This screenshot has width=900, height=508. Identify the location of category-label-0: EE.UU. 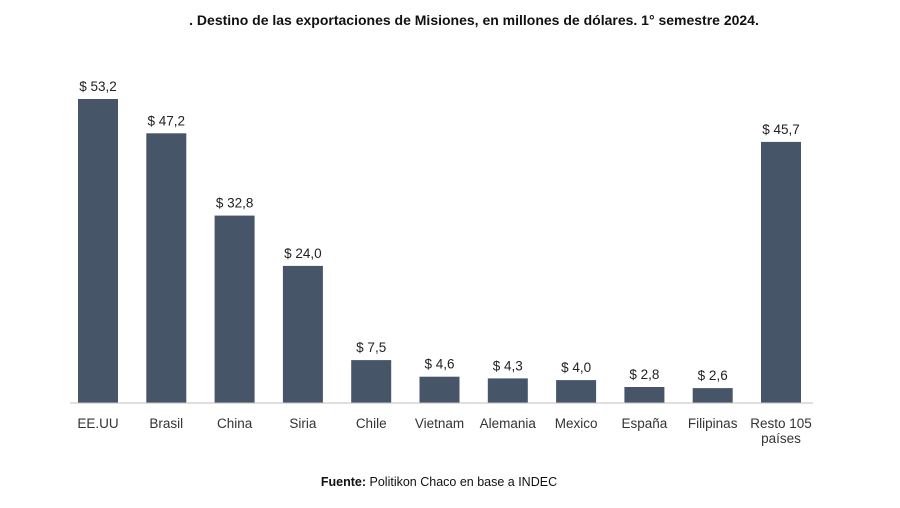
(97, 423).